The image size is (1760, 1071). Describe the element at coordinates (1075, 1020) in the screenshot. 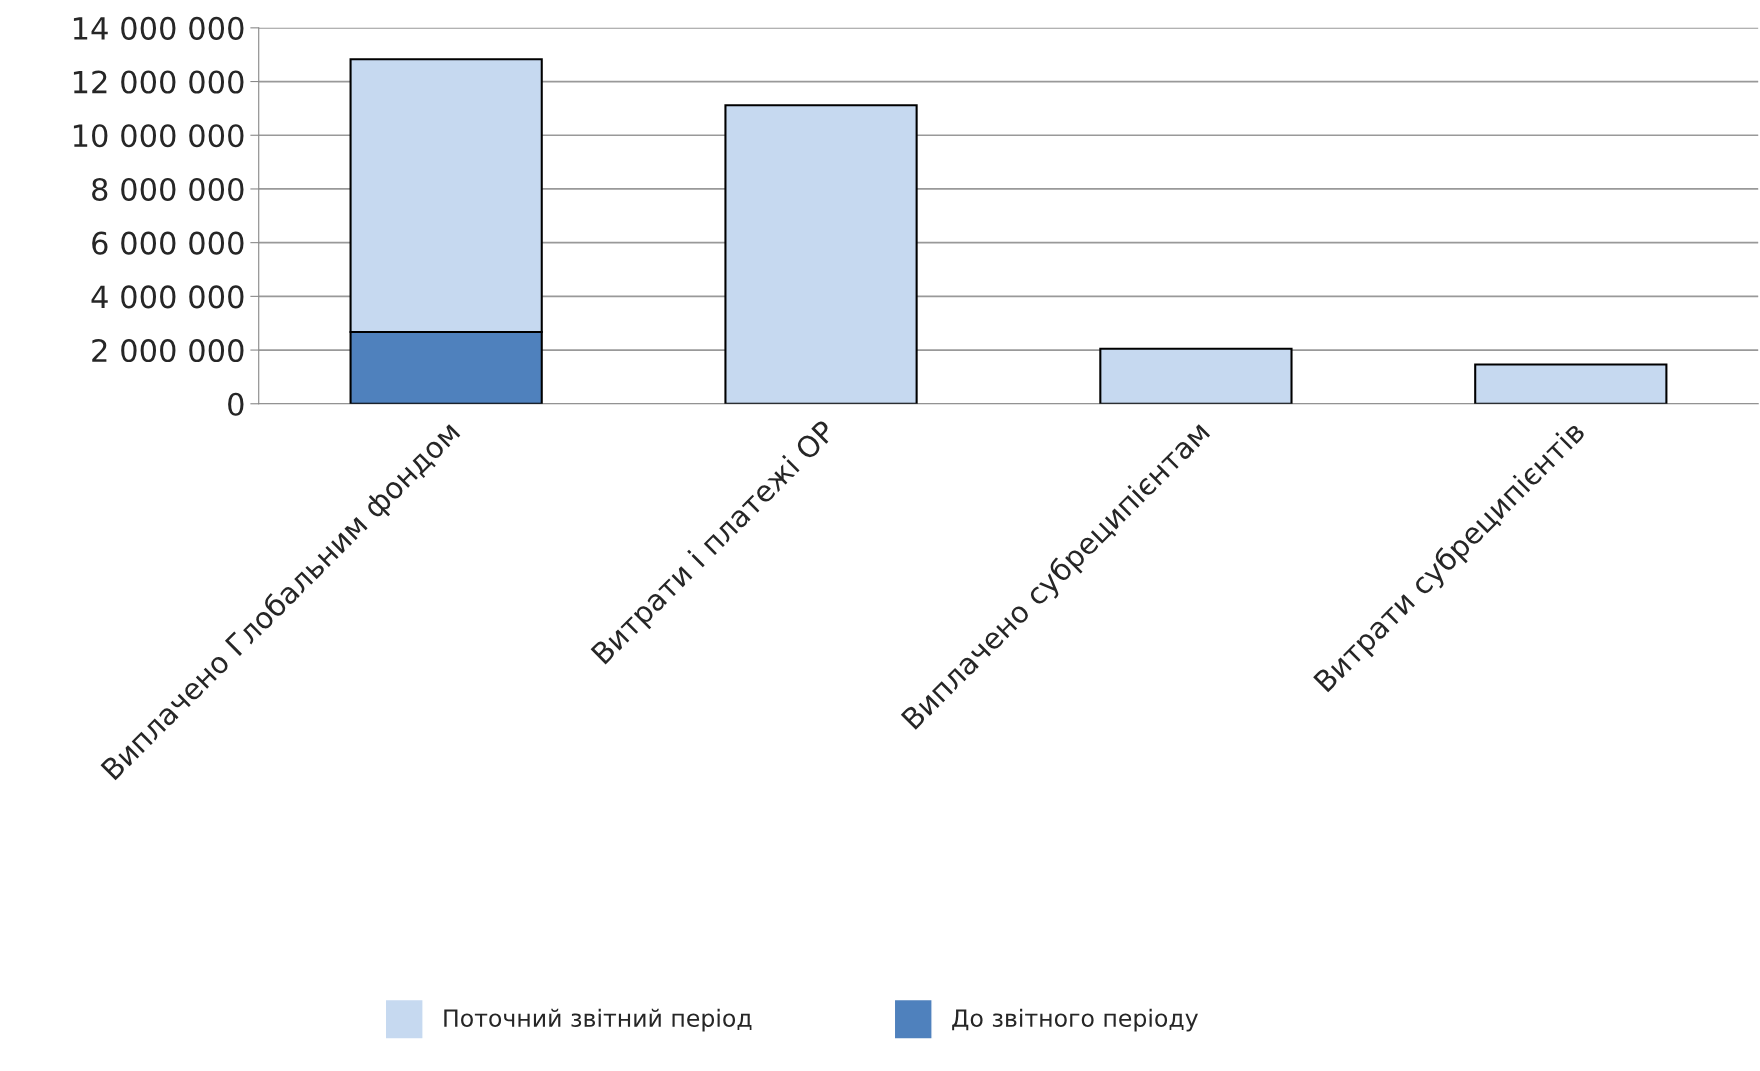

I see `legend-label: До звітного періоду` at that location.